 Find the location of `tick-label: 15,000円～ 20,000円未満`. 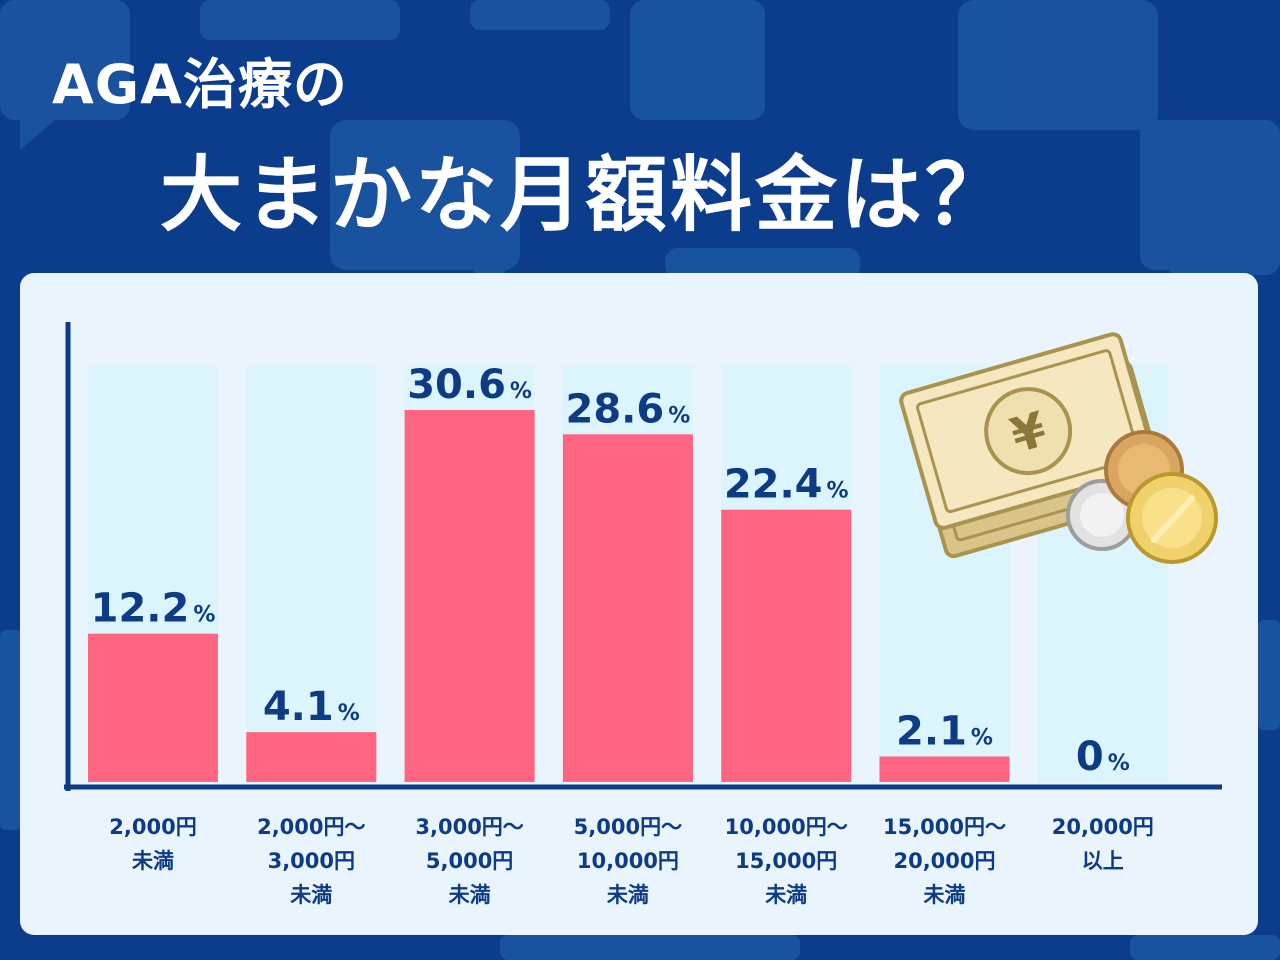

tick-label: 15,000円～ 20,000円未満 is located at coordinates (944, 861).